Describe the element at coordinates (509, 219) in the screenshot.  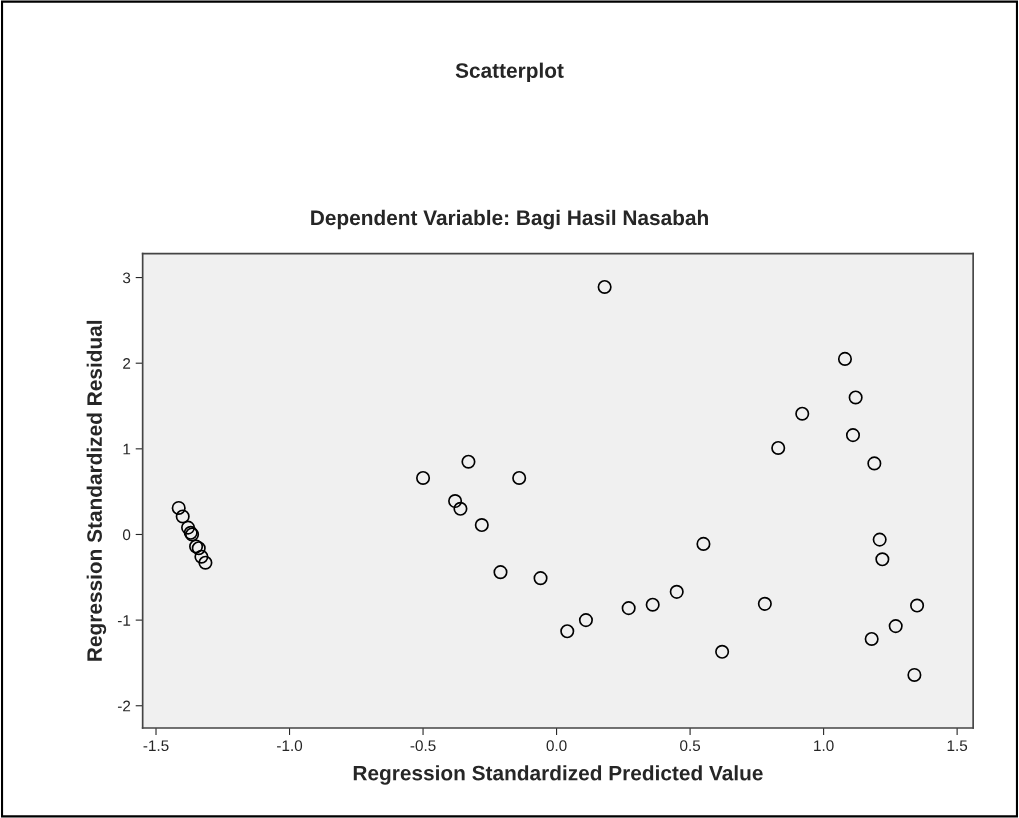
I see `chart-subtitle: Dependent Variable: Bagi Hasil Nasabah` at that location.